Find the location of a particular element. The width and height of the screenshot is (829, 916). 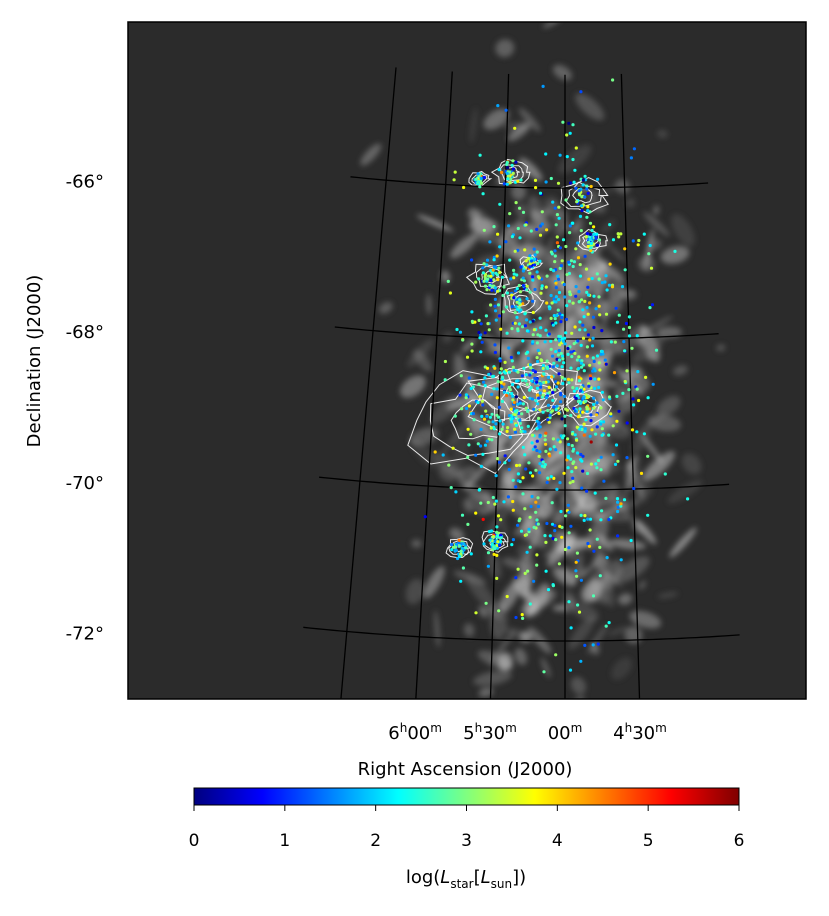

colorbar-label: log(Lstar[Lsun]) is located at coordinates (466, 879).